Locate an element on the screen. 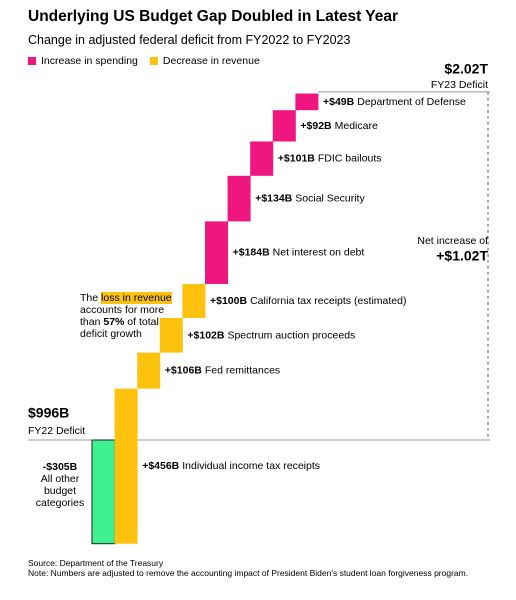 This screenshot has width=516, height=600. annotation-text: accounts for more than is located at coordinates (122, 316).